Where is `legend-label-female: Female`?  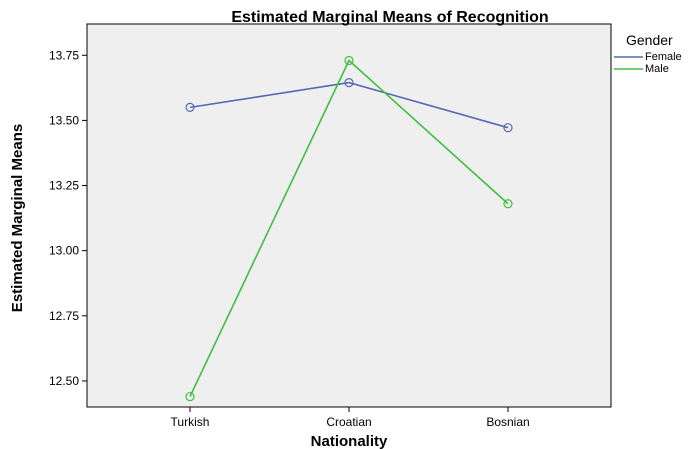 legend-label-female: Female is located at coordinates (663, 57).